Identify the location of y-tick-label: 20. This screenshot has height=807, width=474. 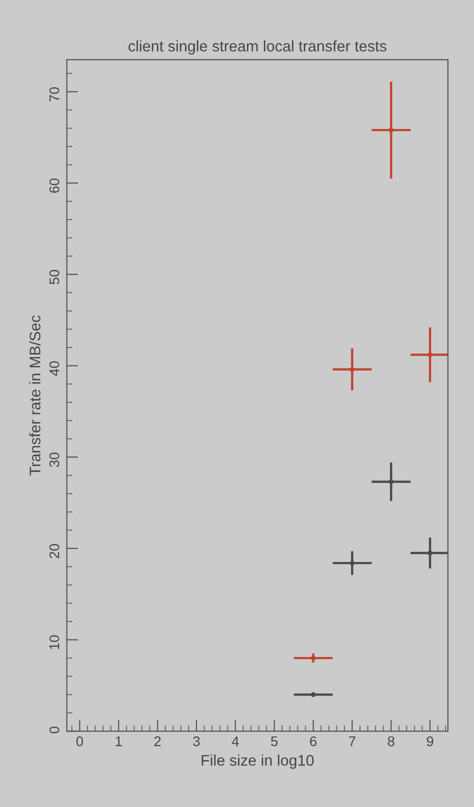
(54, 551).